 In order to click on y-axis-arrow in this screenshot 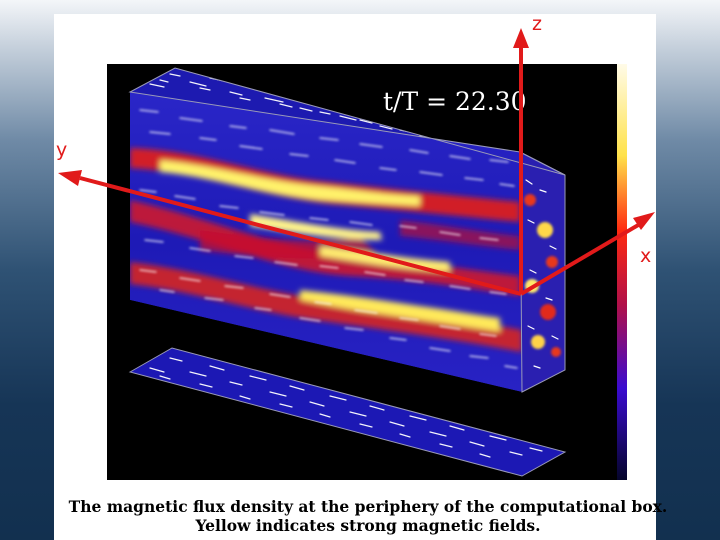, I will do `click(300, 236)`.